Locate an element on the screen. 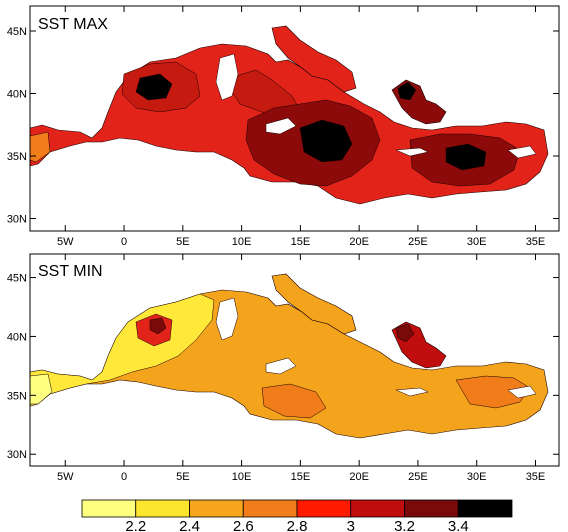 Image resolution: width=568 pixels, height=532 pixels. alboran-shade is located at coordinates (40, 147).